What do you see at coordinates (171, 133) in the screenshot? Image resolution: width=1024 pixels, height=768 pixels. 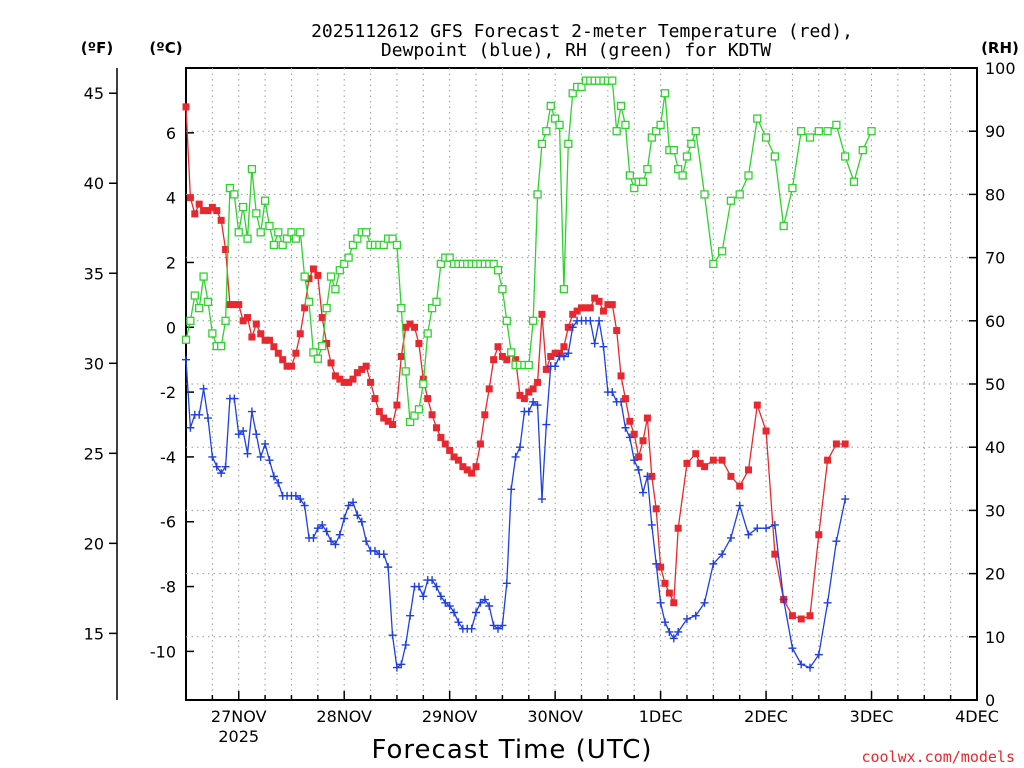 I see `celsius-tick-label: 6` at bounding box center [171, 133].